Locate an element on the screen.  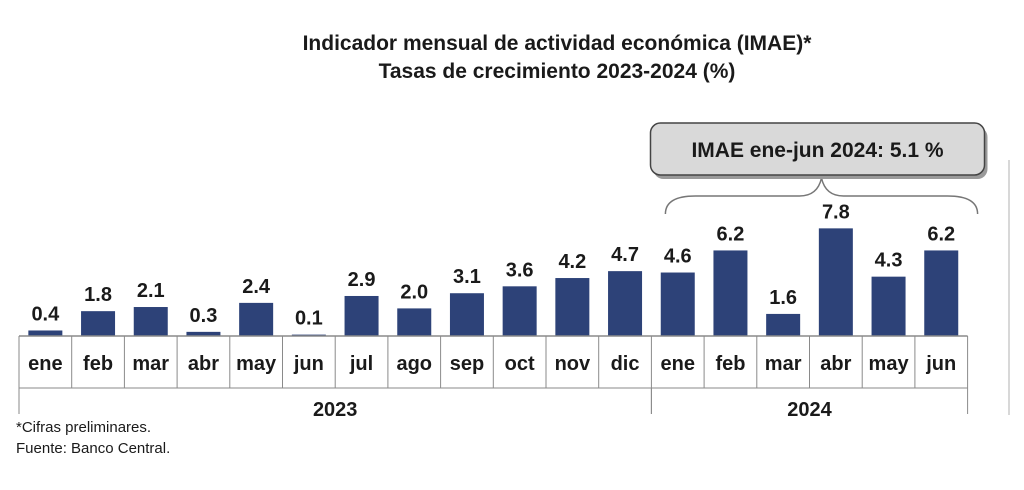
value-label-17: 6.2 is located at coordinates (941, 234).